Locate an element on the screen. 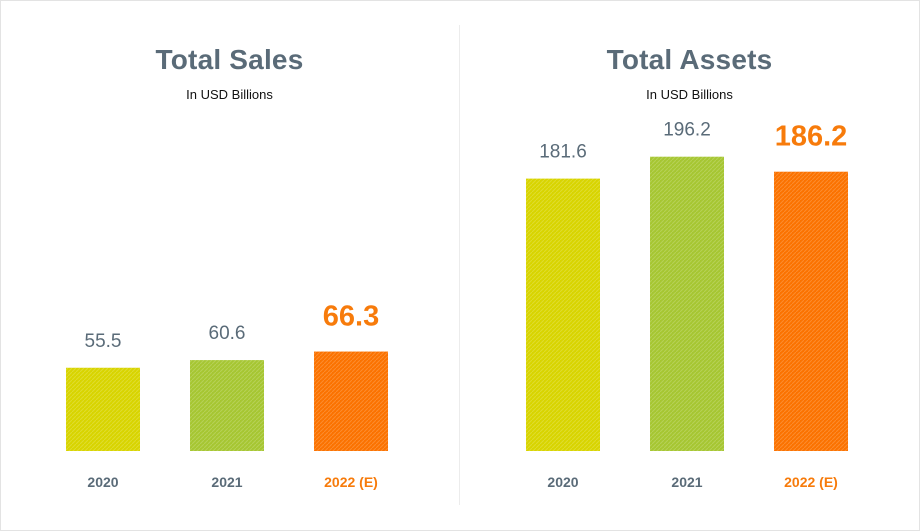 The width and height of the screenshot is (920, 531). sales-chart-title: Total Sales is located at coordinates (229, 59).